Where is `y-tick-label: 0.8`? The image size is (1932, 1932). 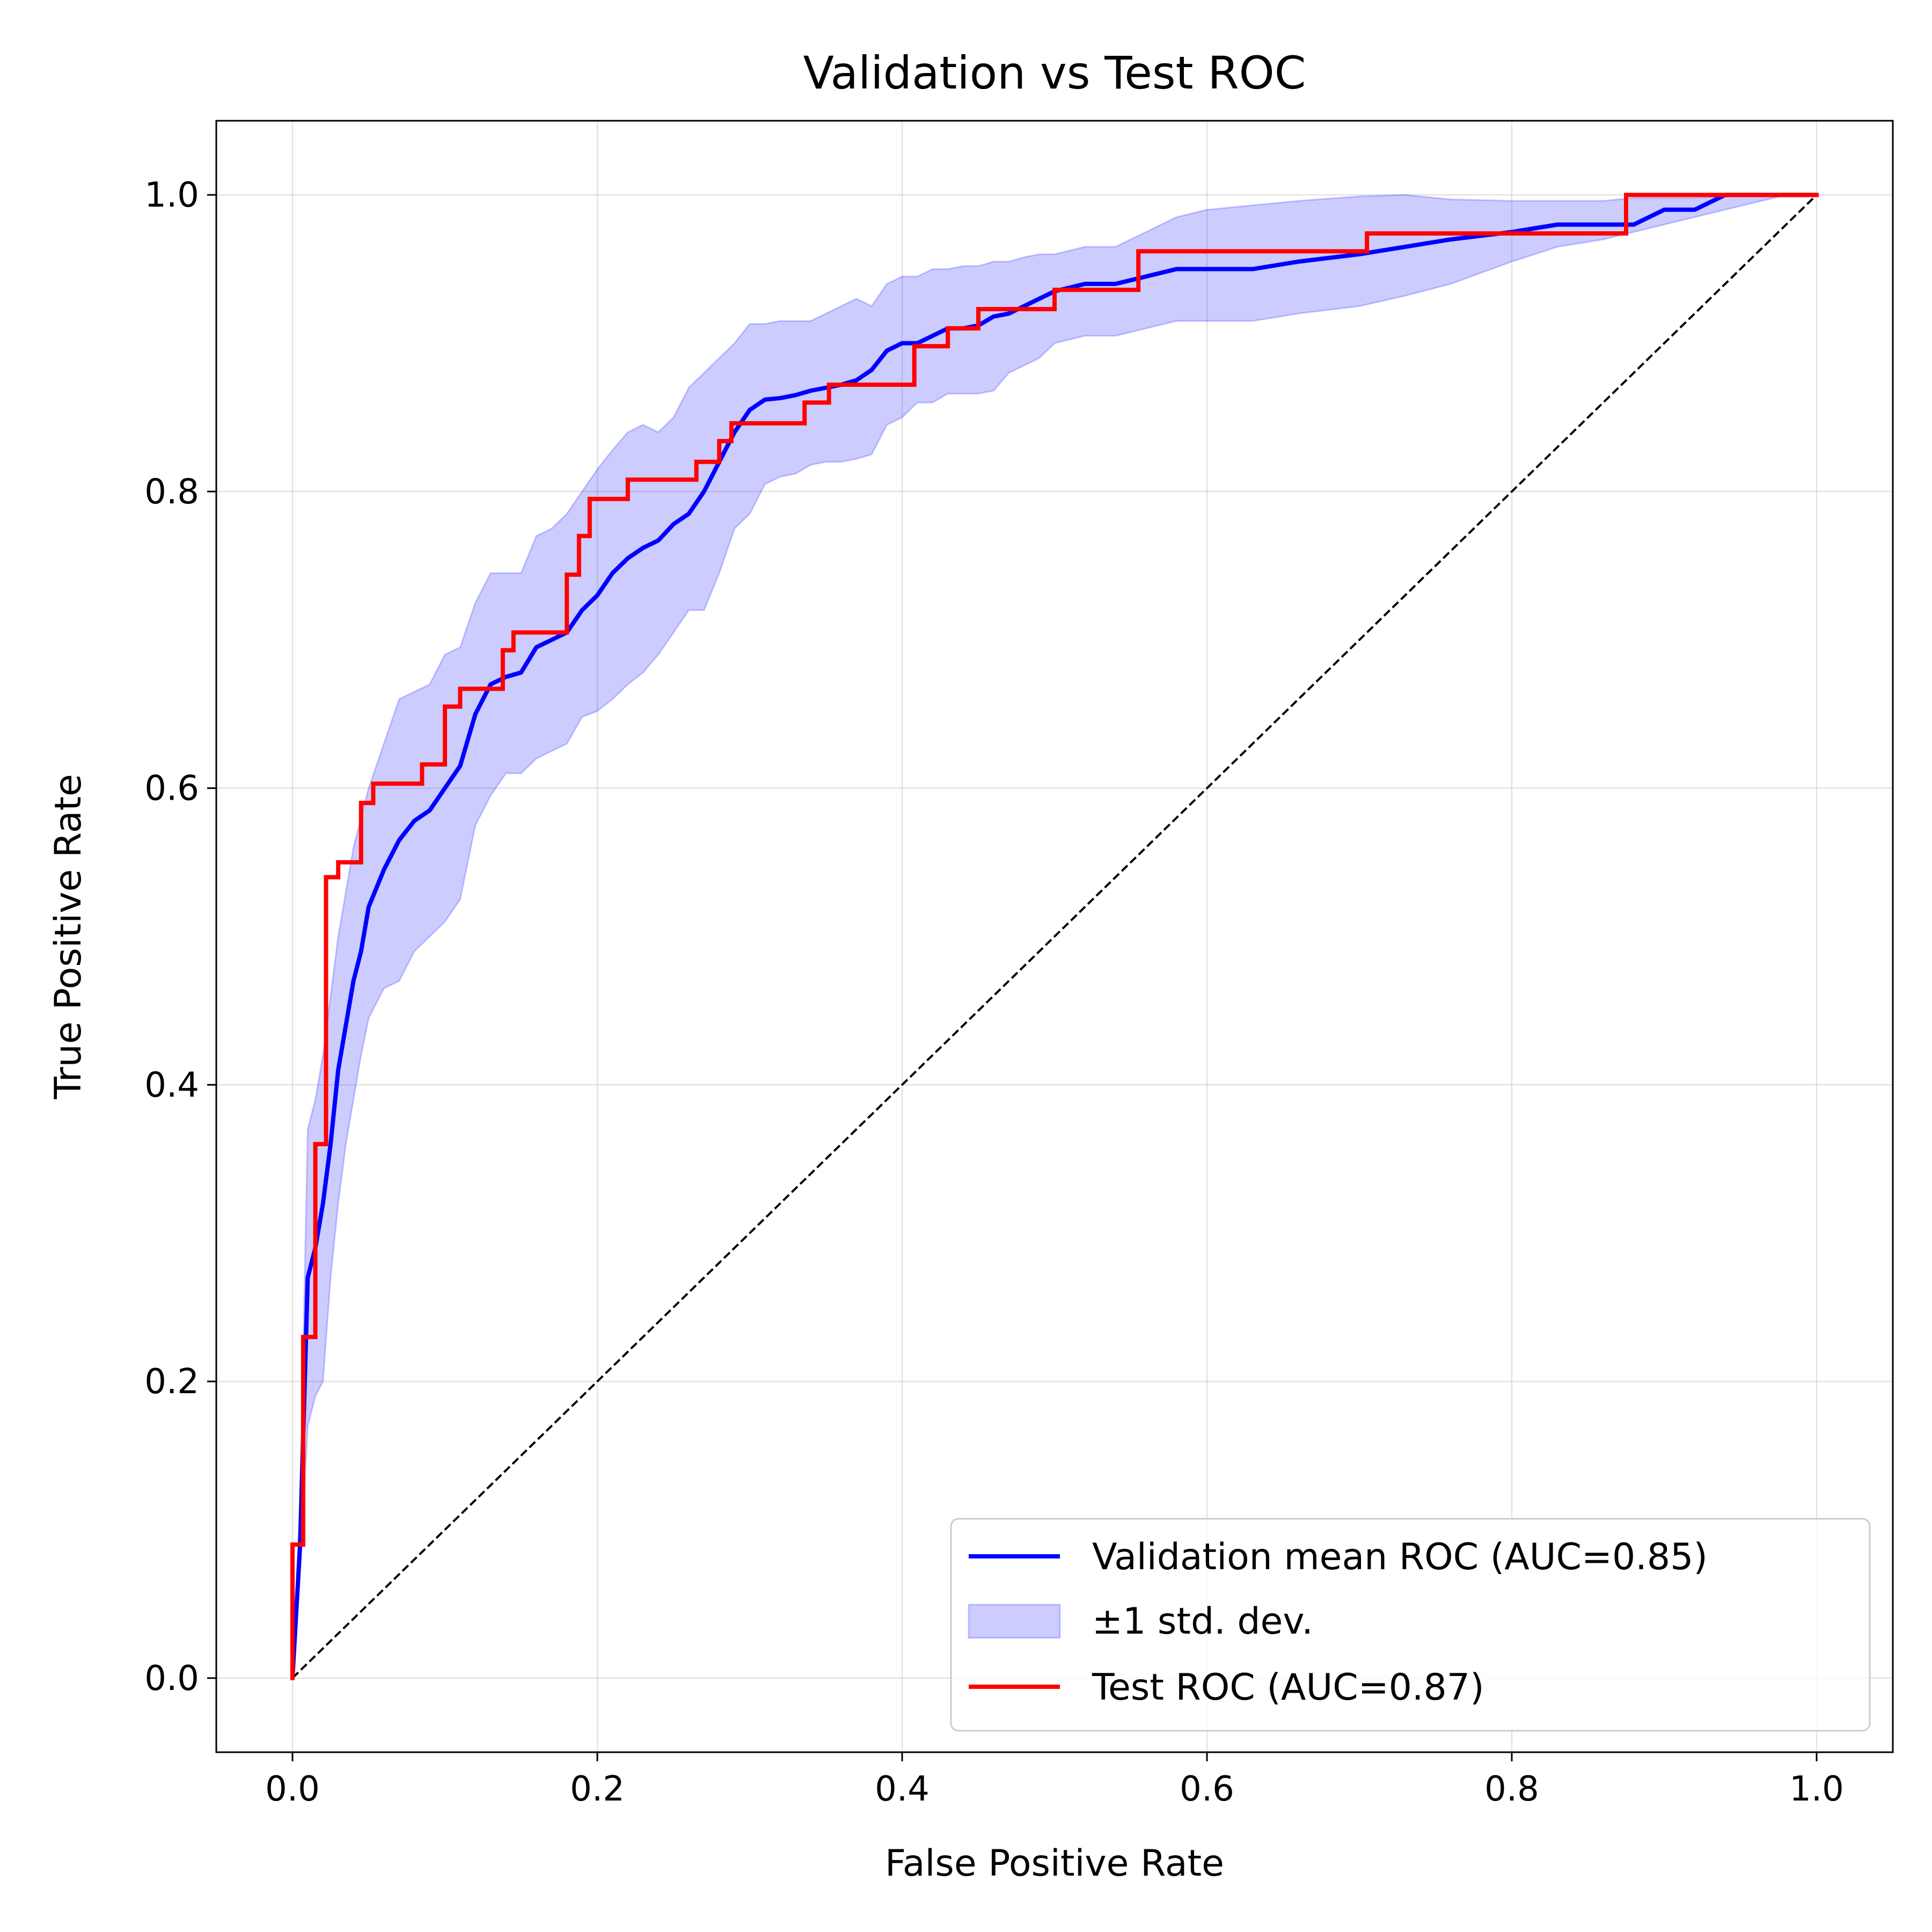
y-tick-label: 0.8 is located at coordinates (171, 492).